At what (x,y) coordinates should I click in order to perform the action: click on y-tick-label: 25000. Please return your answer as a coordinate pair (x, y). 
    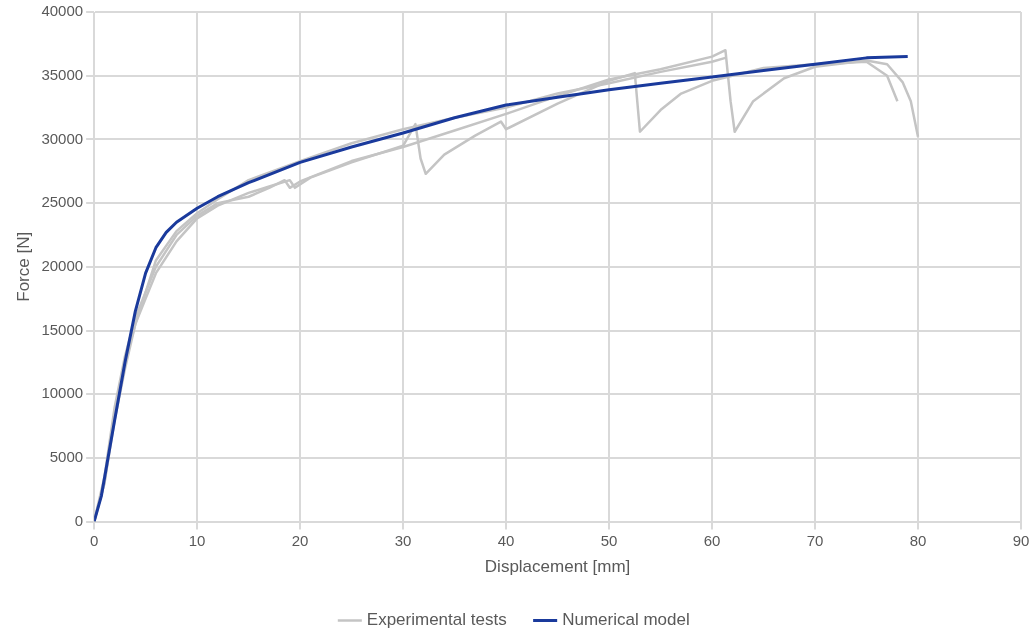
    Looking at the image, I should click on (62, 202).